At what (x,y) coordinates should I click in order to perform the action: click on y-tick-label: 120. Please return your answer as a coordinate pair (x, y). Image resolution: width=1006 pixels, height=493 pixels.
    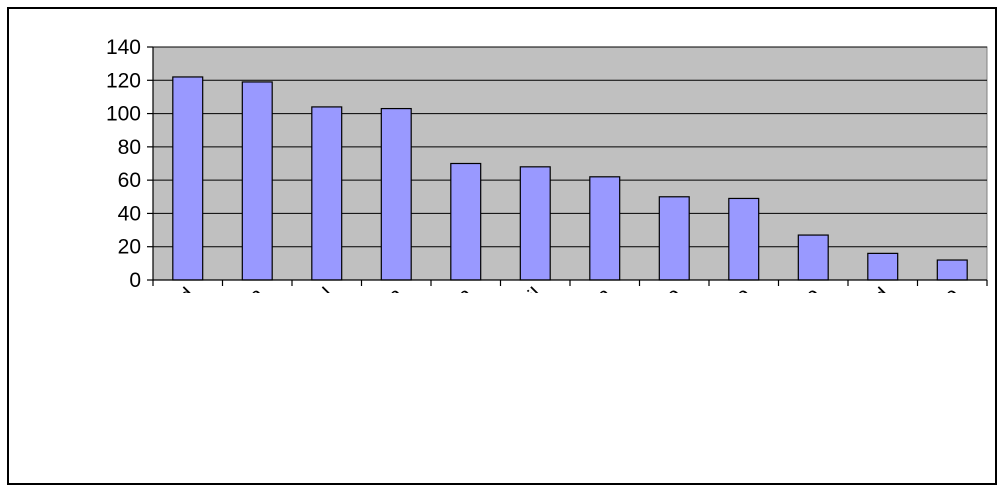
    Looking at the image, I should click on (123, 80).